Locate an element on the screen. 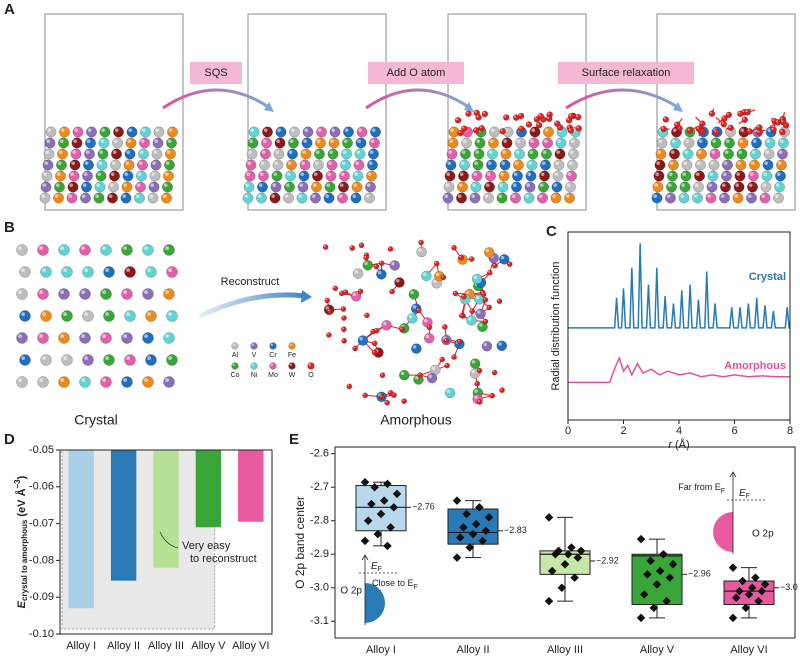 This screenshot has height=658, width=800. panel-label: A is located at coordinates (9, 9).